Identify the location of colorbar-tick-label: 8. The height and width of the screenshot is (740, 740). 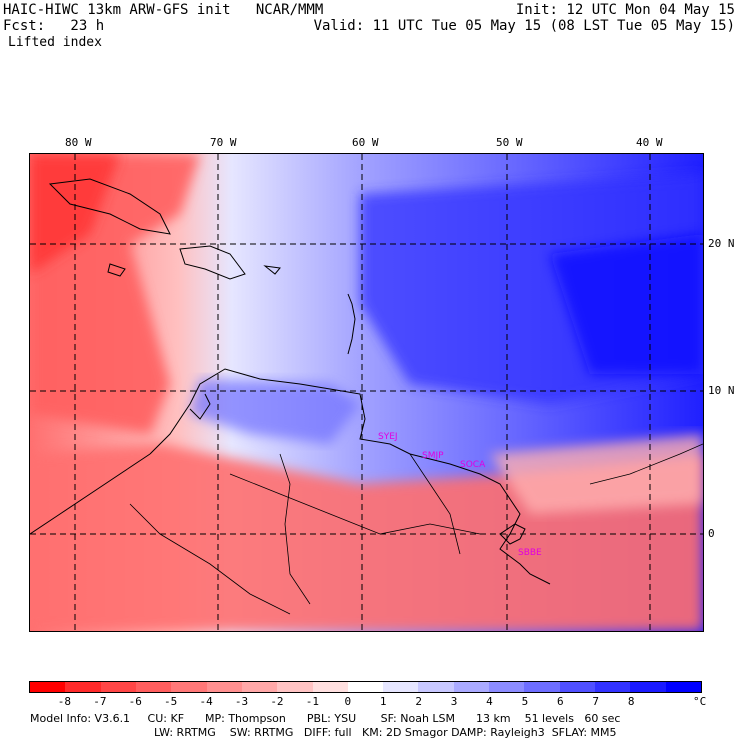
(631, 701).